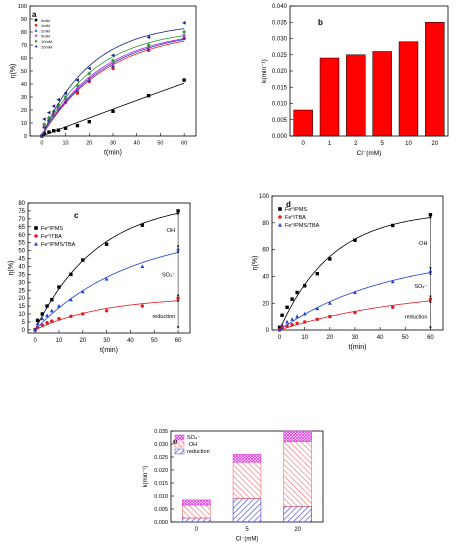  Describe the element at coordinates (161, 523) in the screenshot. I see `y-tick-label: 0.000` at that location.